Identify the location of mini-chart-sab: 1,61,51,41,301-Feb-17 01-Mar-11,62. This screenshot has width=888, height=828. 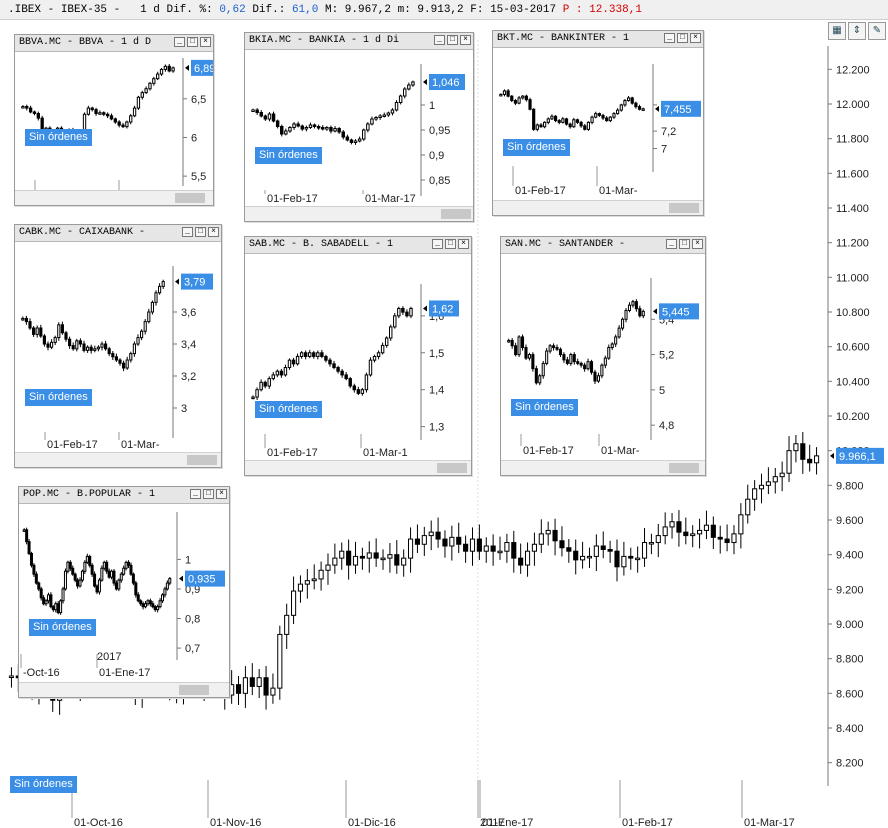
(358, 365).